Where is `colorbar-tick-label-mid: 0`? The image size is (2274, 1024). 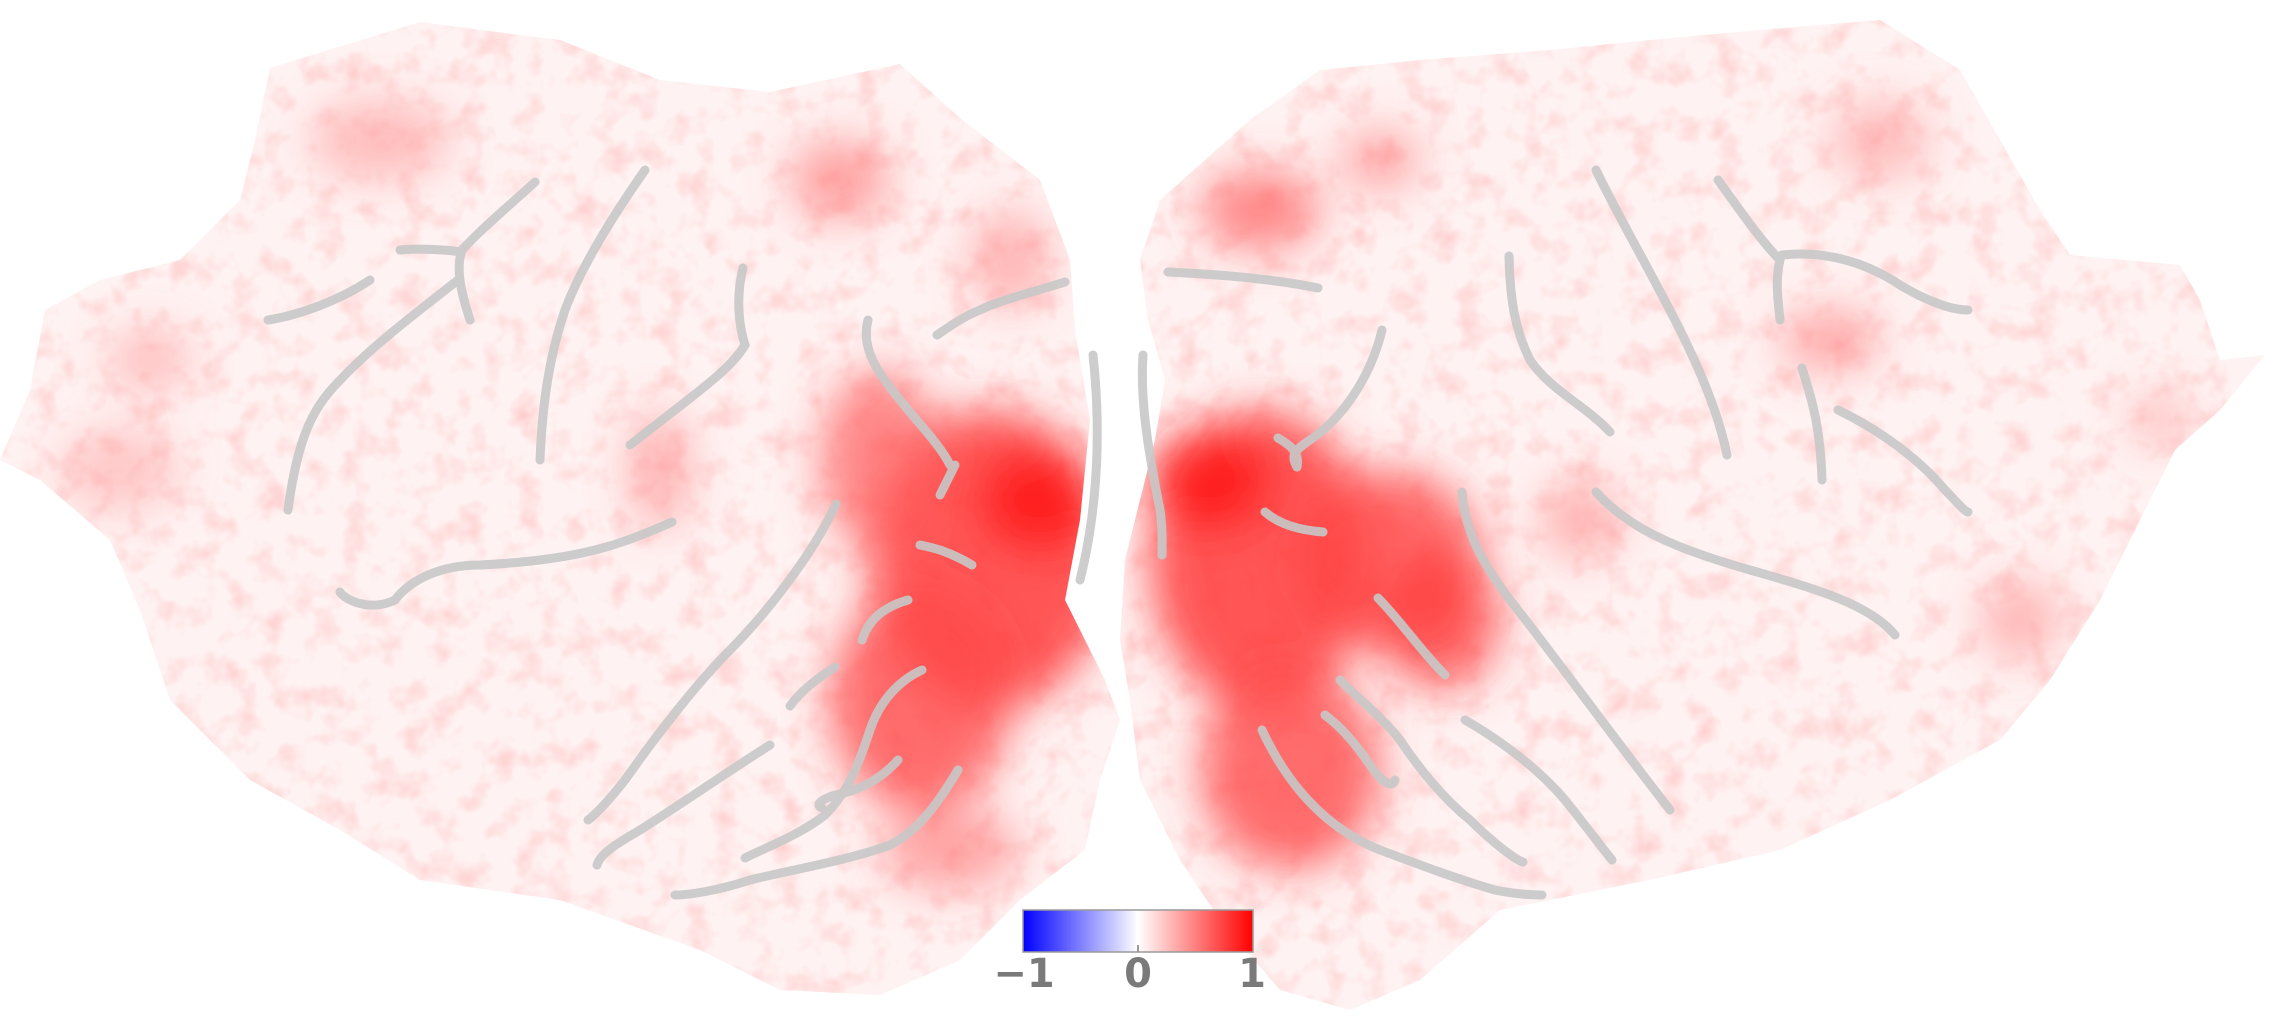
colorbar-tick-label-mid: 0 is located at coordinates (1138, 974).